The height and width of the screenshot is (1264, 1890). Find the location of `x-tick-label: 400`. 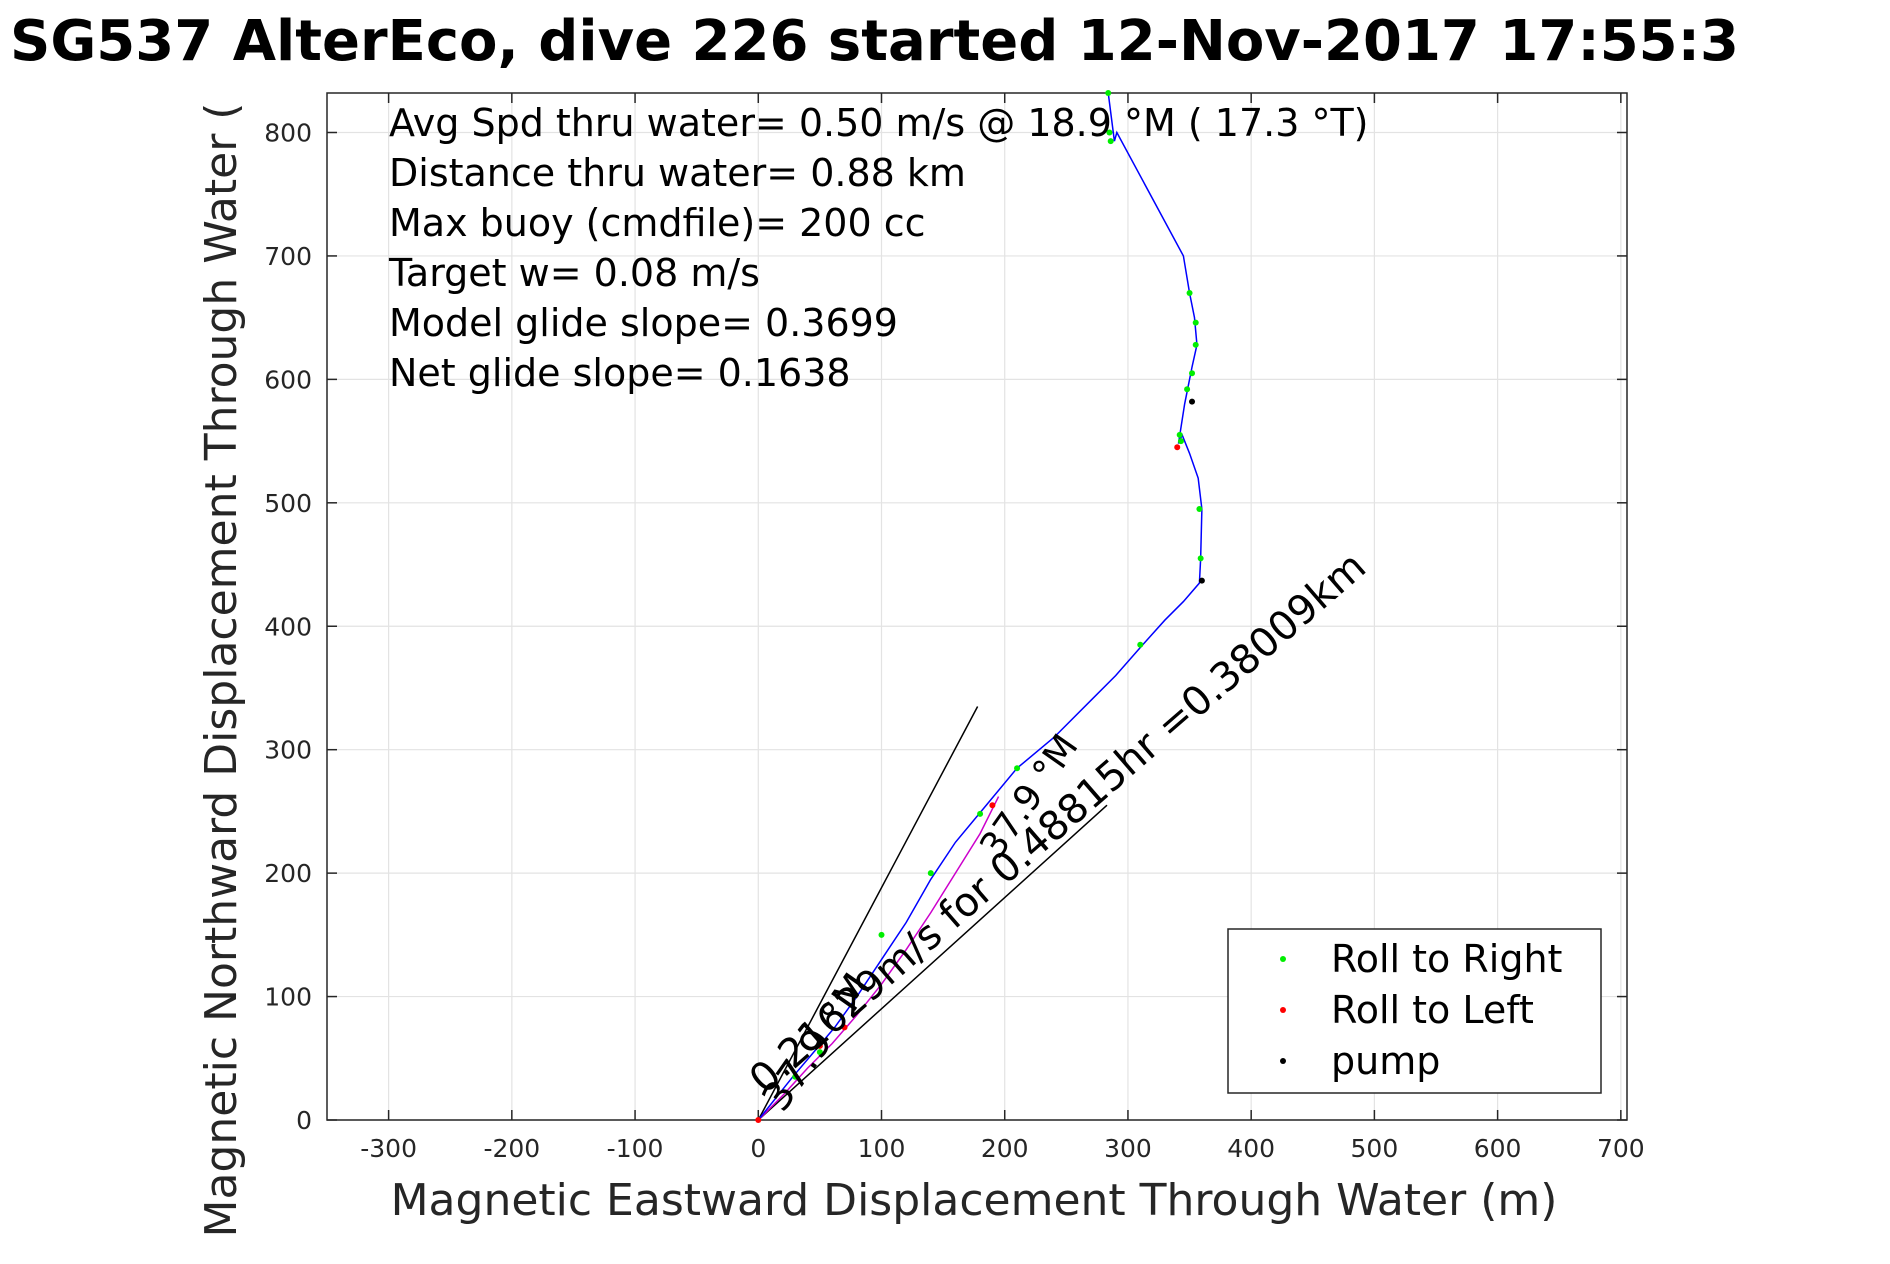

x-tick-label: 400 is located at coordinates (1251, 1148).